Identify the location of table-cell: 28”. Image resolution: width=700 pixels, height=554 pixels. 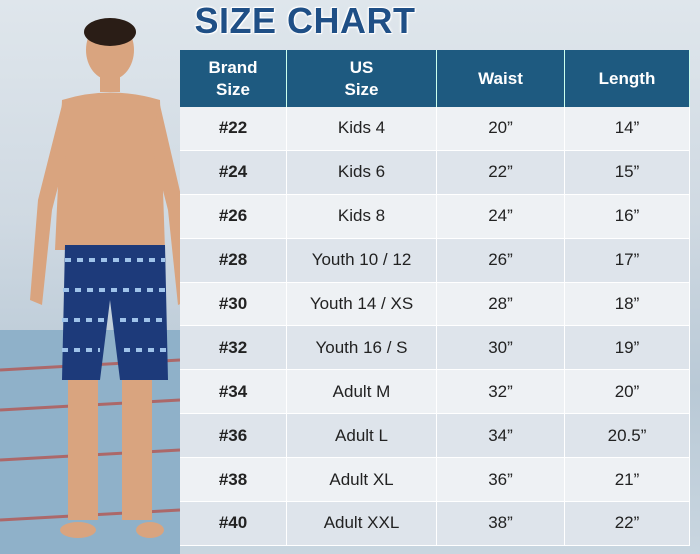
(501, 304).